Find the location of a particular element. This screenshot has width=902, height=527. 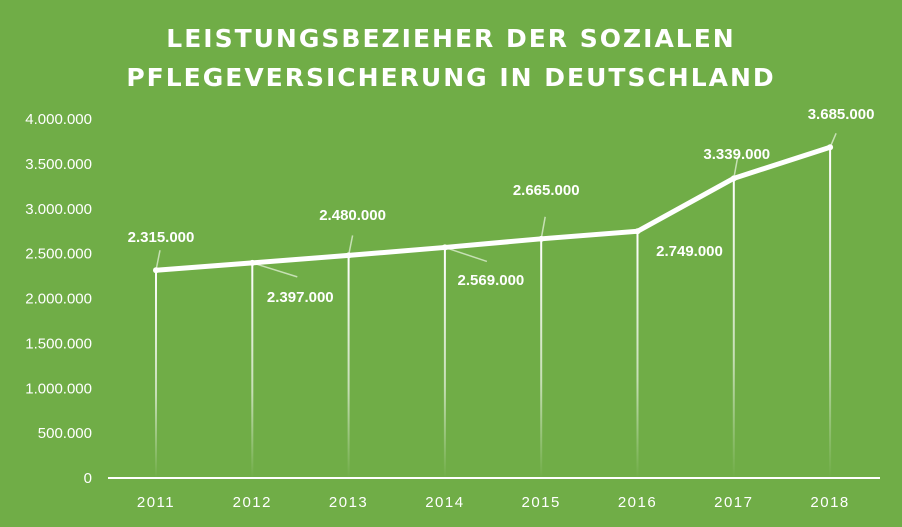

data-label: 3.339.000 is located at coordinates (736, 154).